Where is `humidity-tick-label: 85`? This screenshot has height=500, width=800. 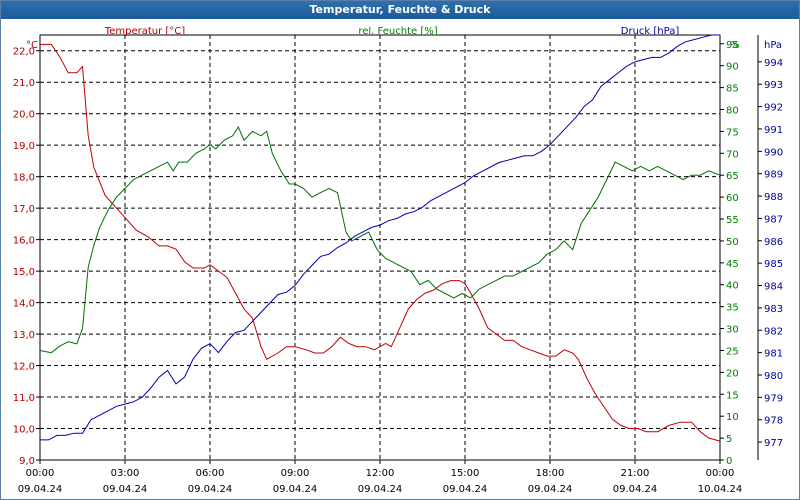 humidity-tick-label: 85 is located at coordinates (732, 89).